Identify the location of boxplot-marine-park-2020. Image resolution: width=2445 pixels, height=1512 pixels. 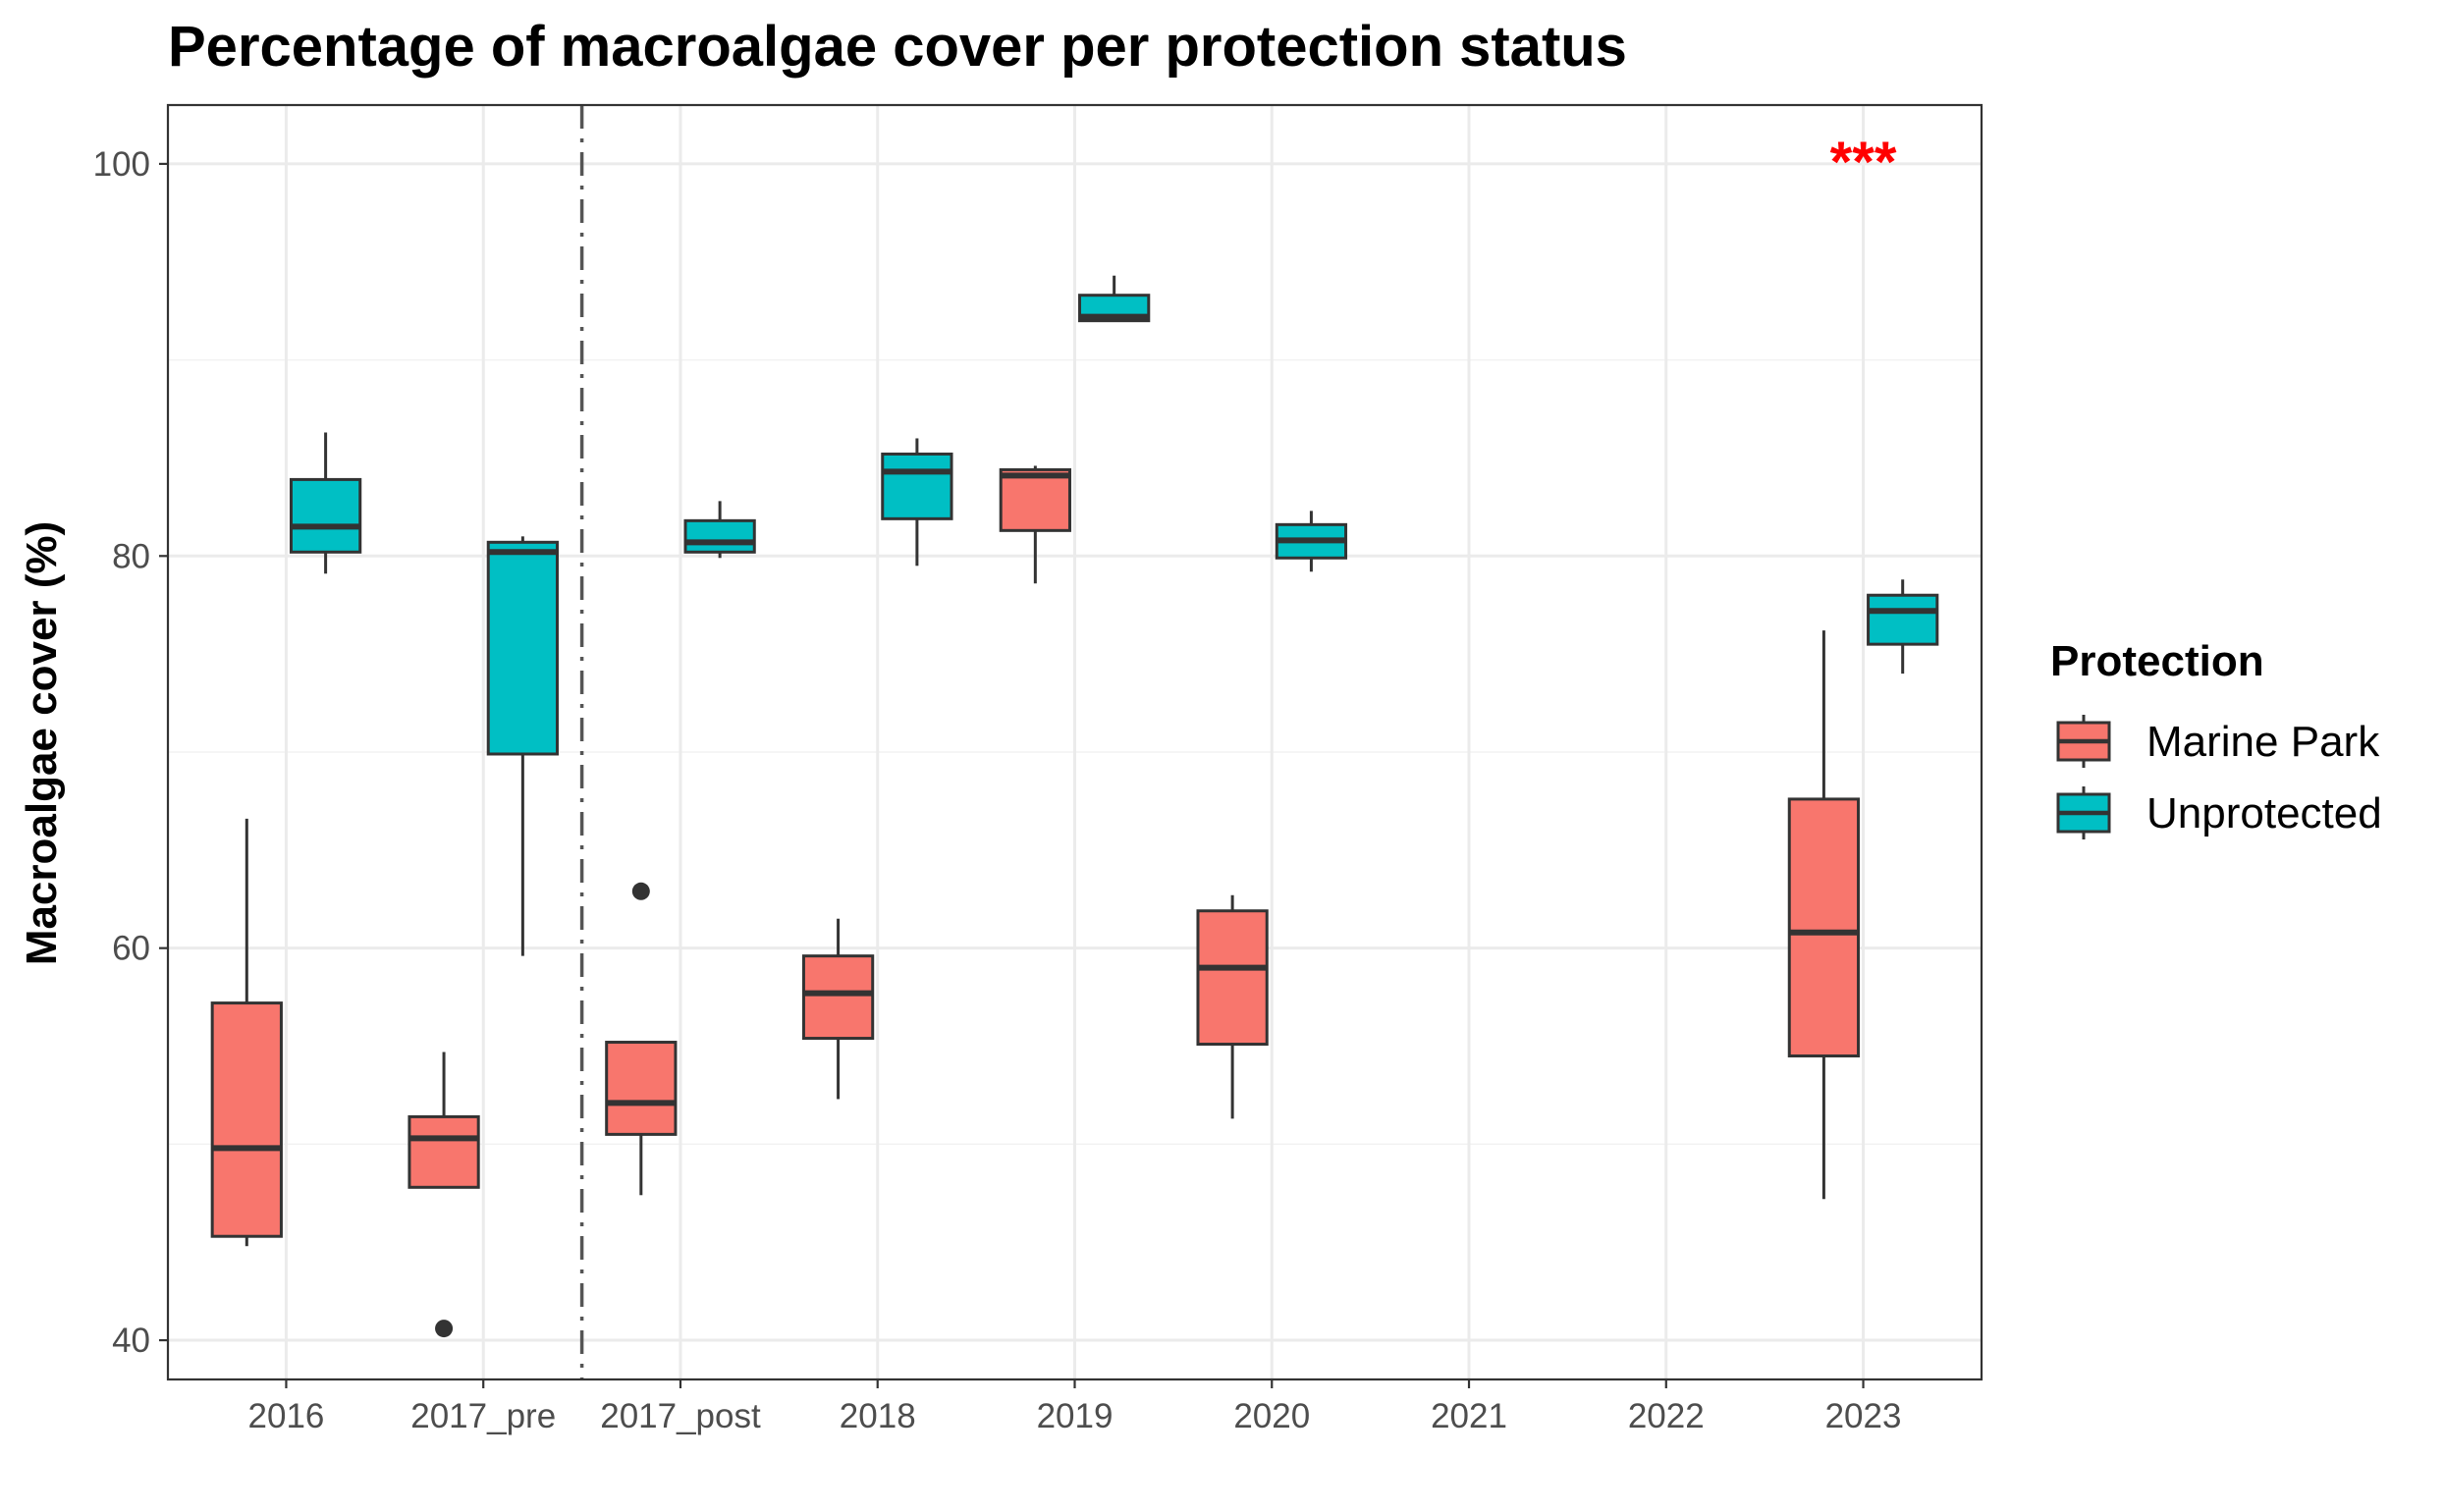
(1232, 1006).